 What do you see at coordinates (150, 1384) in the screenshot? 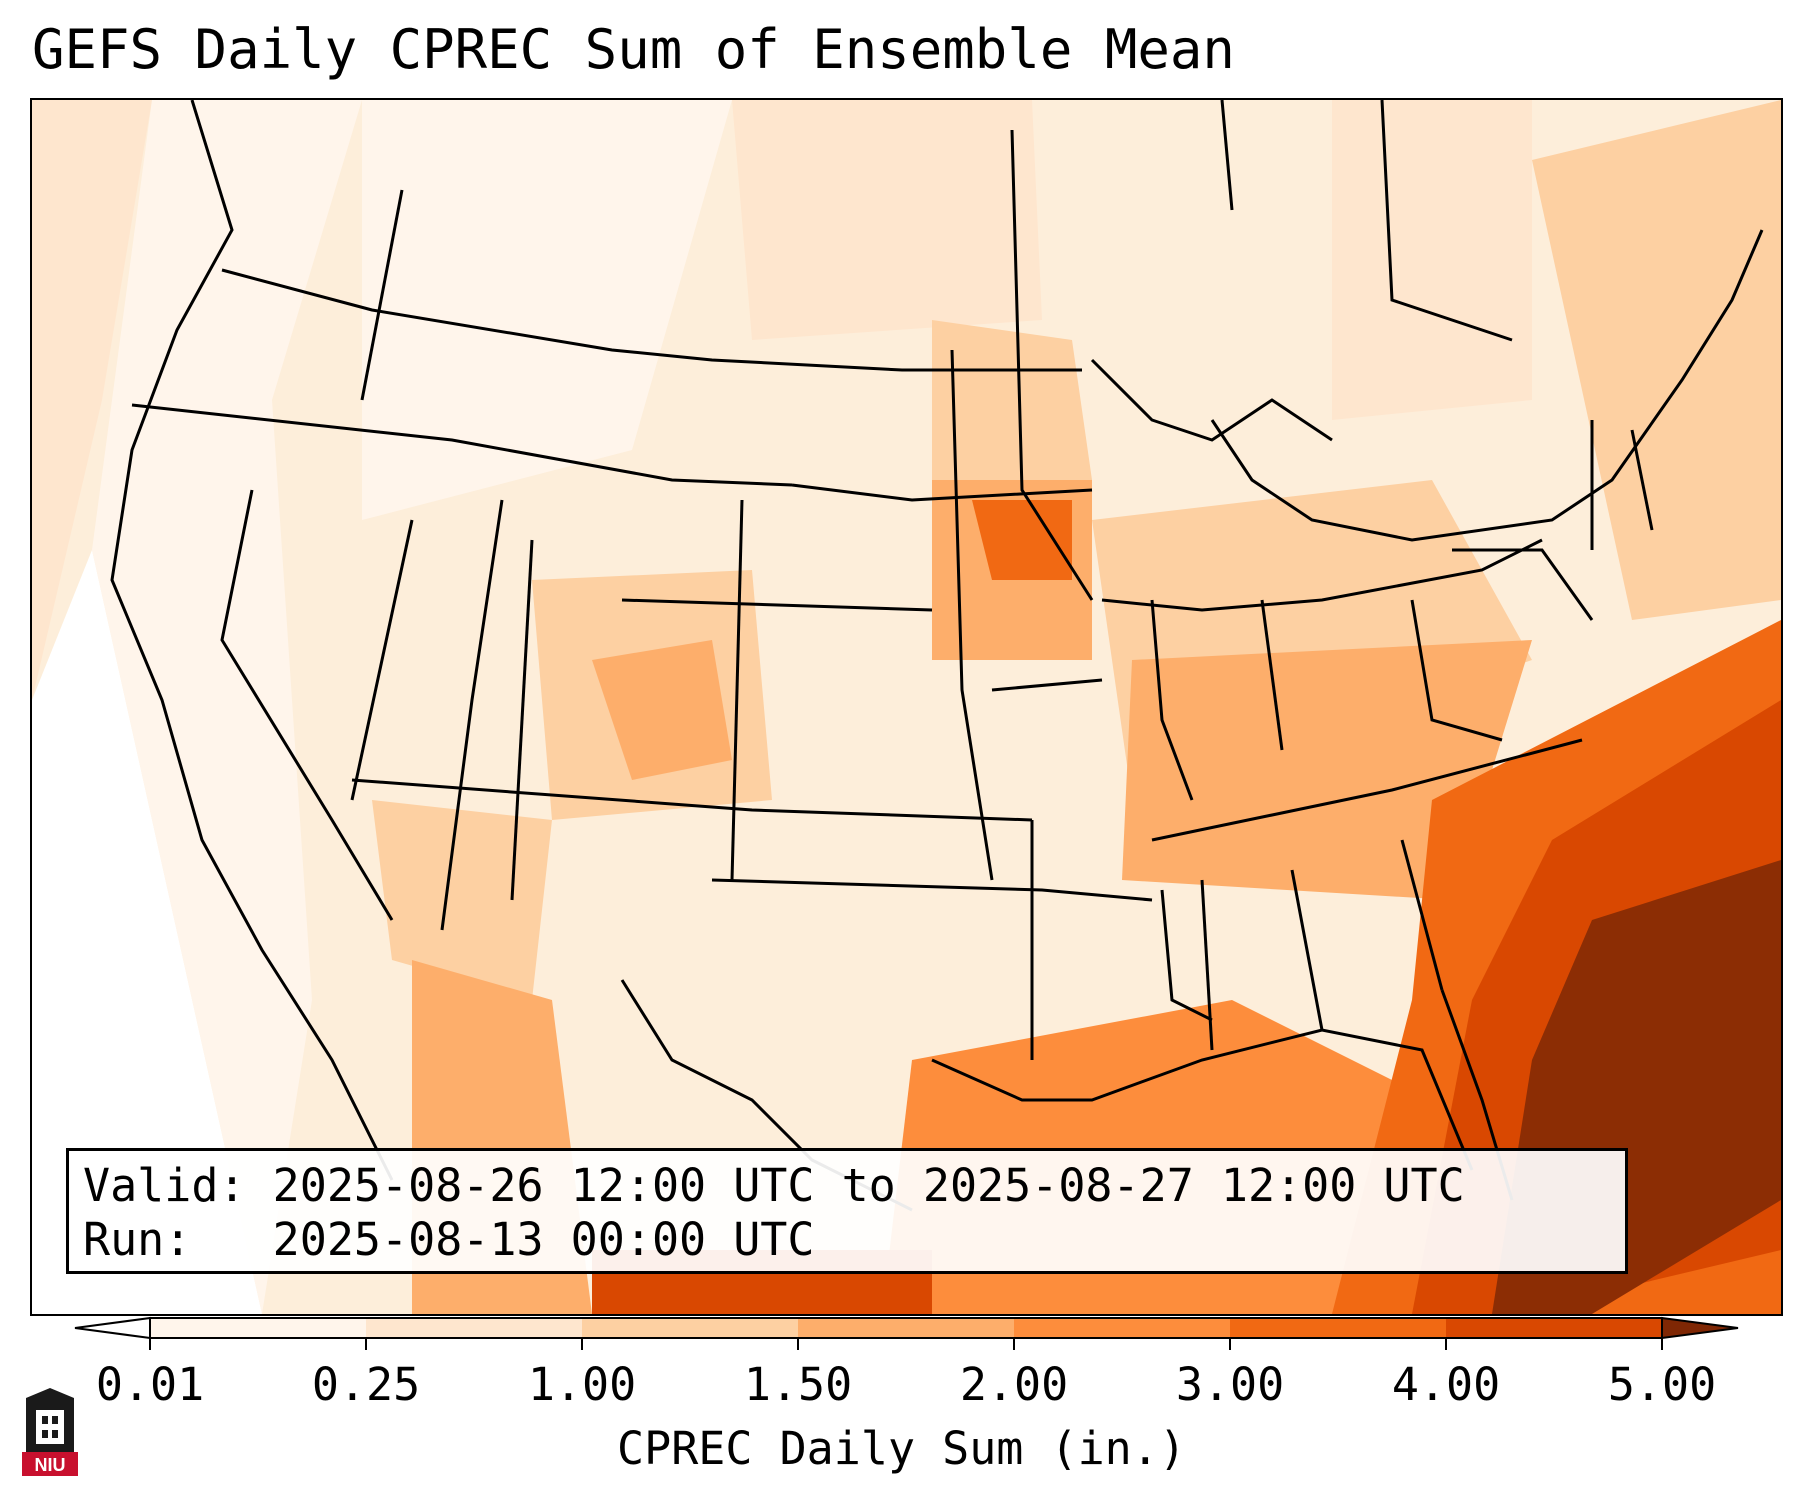
I see `colorbar-tick-label: 0.01` at bounding box center [150, 1384].